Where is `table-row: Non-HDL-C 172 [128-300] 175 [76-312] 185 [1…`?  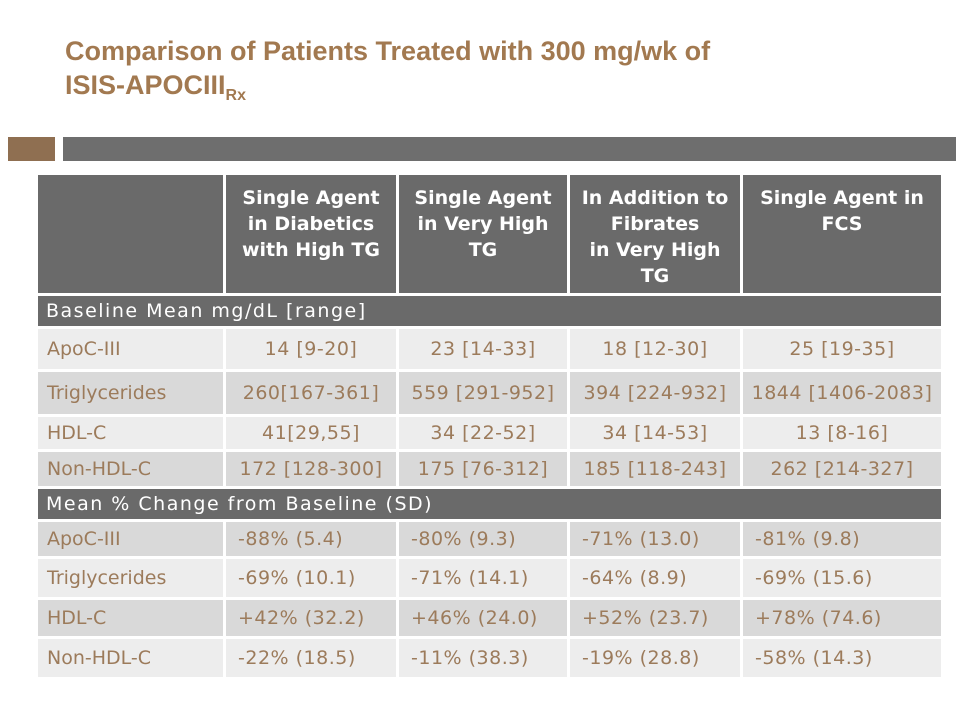 table-row: Non-HDL-C 172 [128-300] 175 [76-312] 185 [1… is located at coordinates (489, 469).